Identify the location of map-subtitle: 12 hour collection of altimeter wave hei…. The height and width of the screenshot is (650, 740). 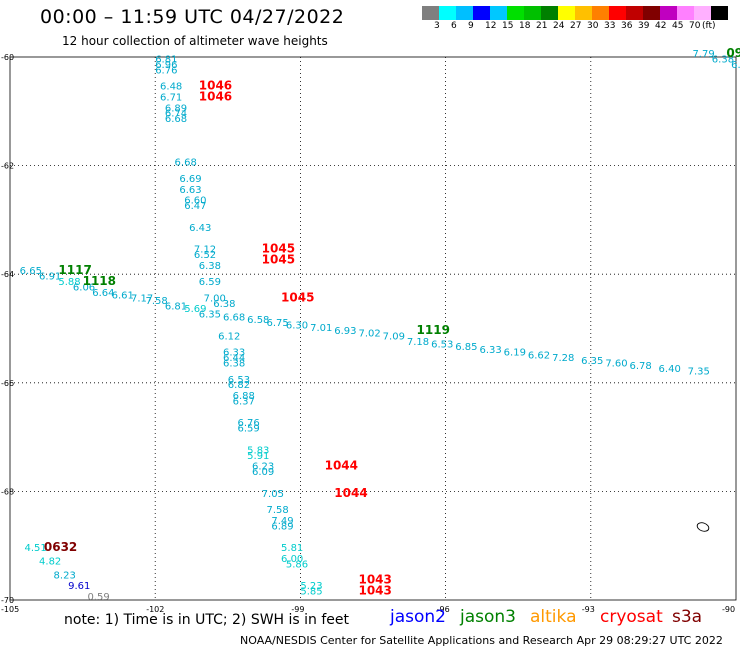
(195, 41).